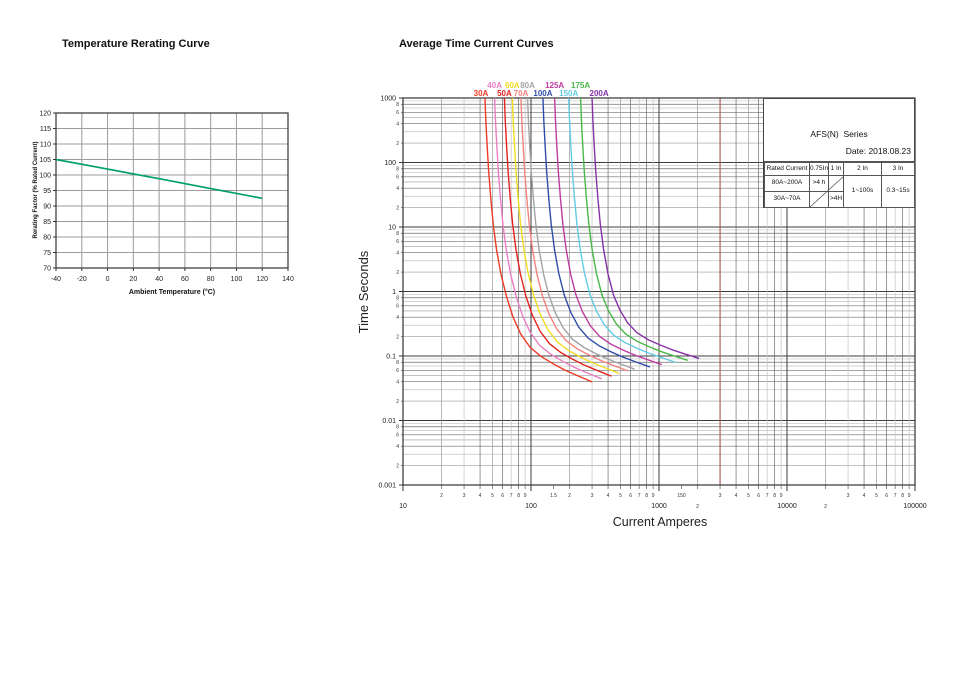 This screenshot has height=678, width=960. What do you see at coordinates (363, 291) in the screenshot?
I see `right-ylabel: Time Seconds` at bounding box center [363, 291].